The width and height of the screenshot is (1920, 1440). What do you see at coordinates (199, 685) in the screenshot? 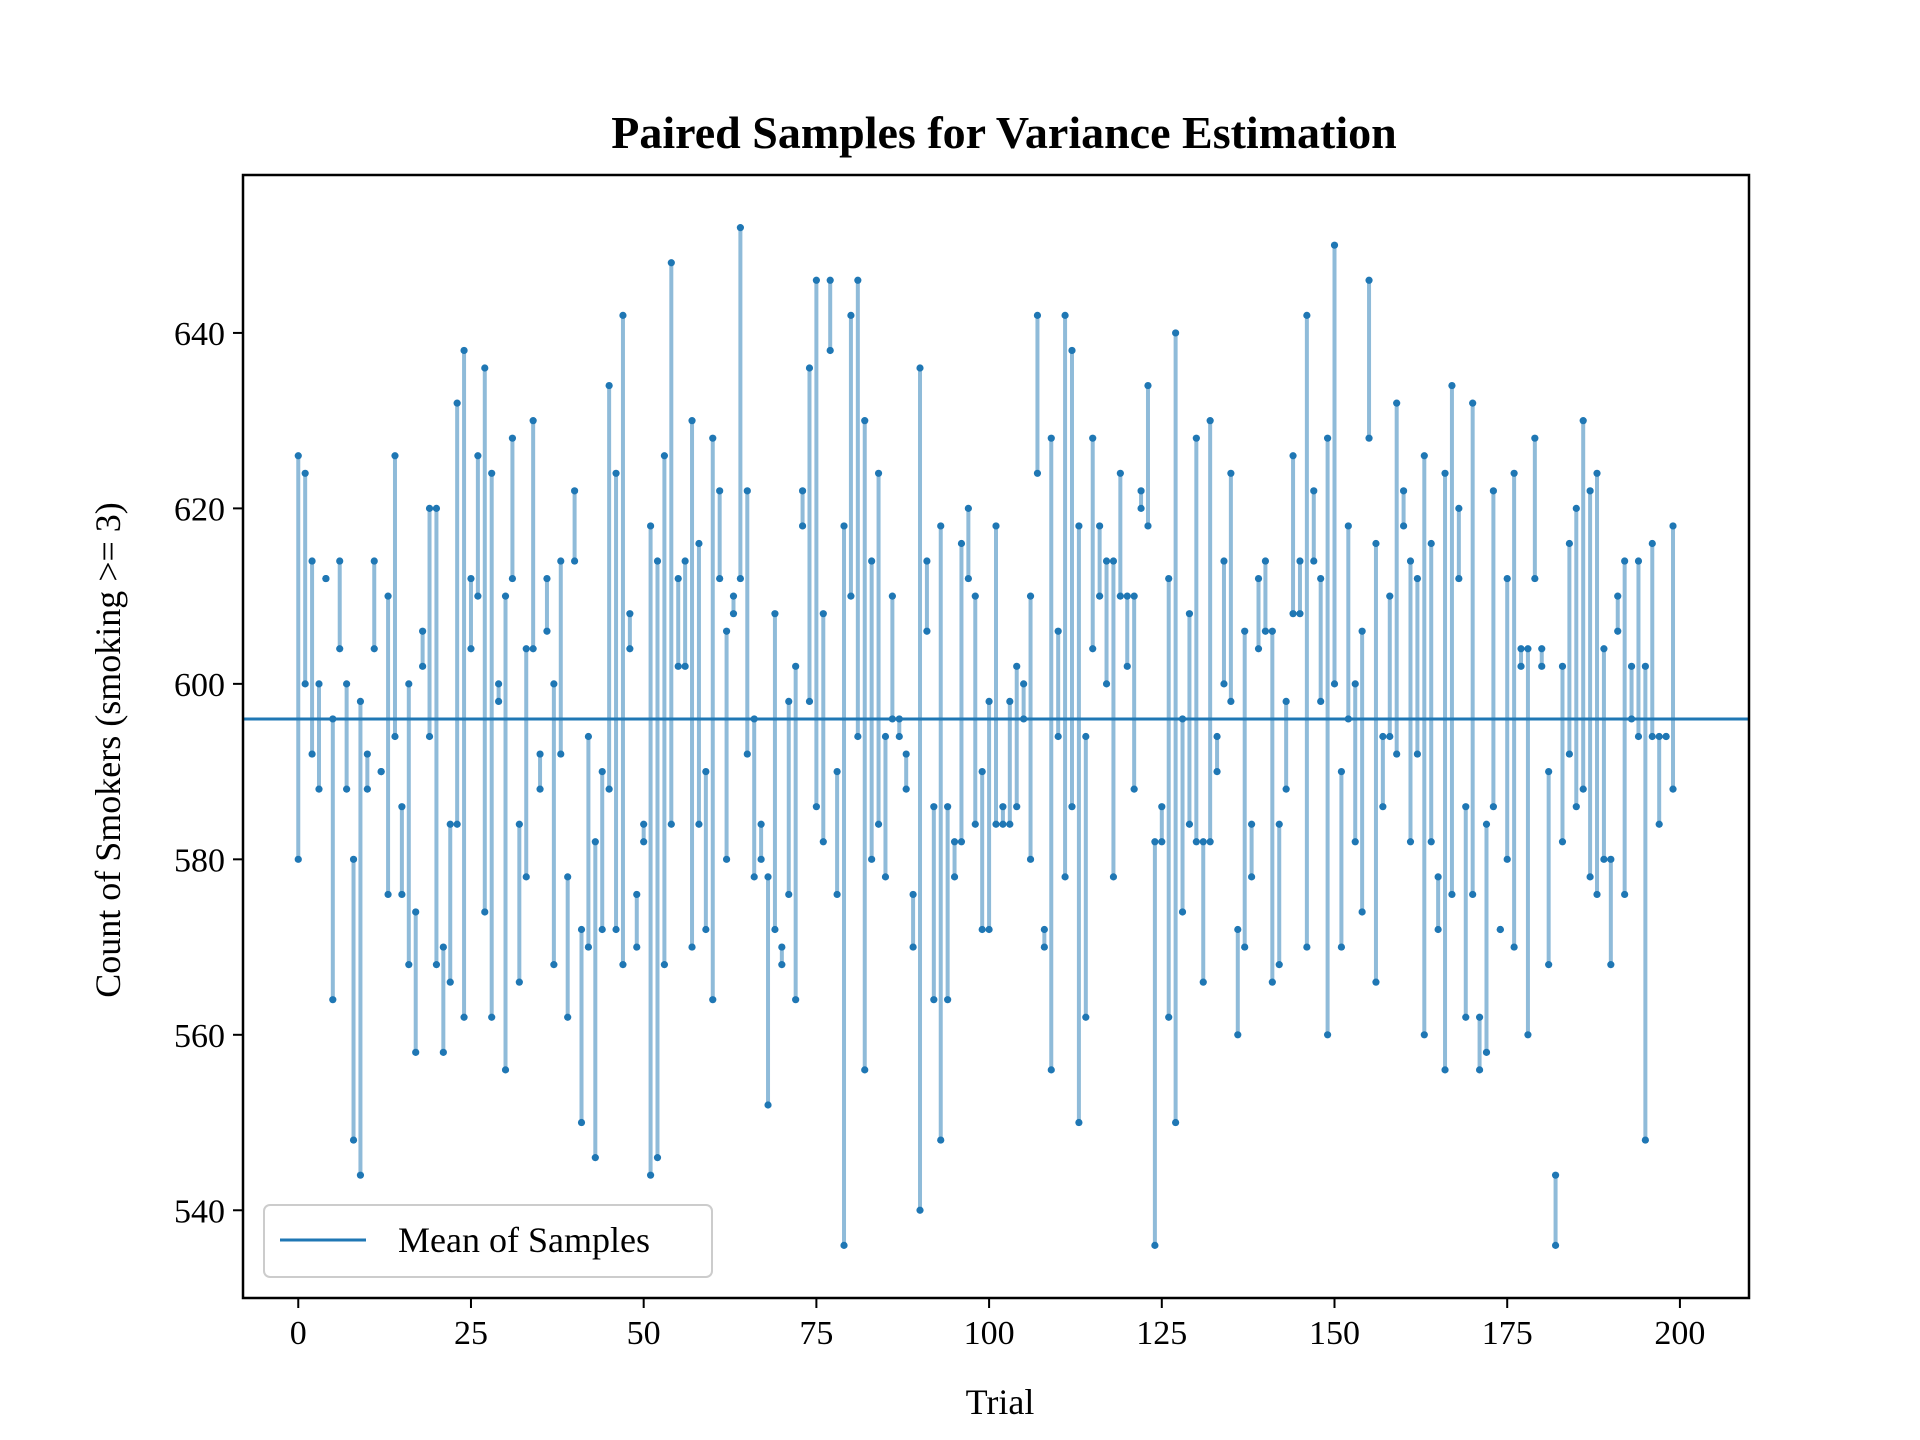
I see `y-tick-label: 600` at bounding box center [199, 685].